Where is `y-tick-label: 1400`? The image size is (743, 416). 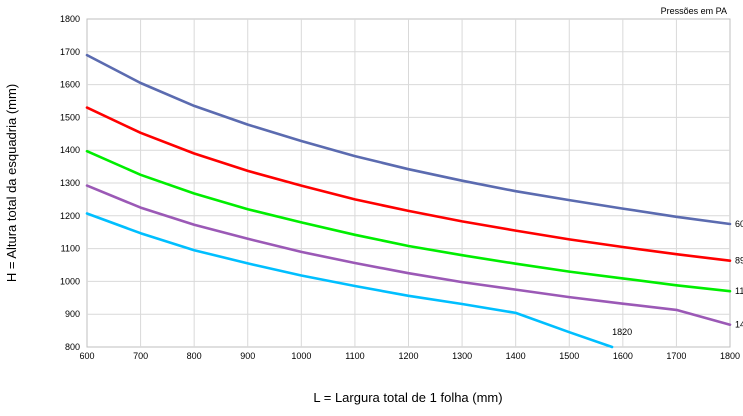
y-tick-label: 1400 is located at coordinates (70, 150).